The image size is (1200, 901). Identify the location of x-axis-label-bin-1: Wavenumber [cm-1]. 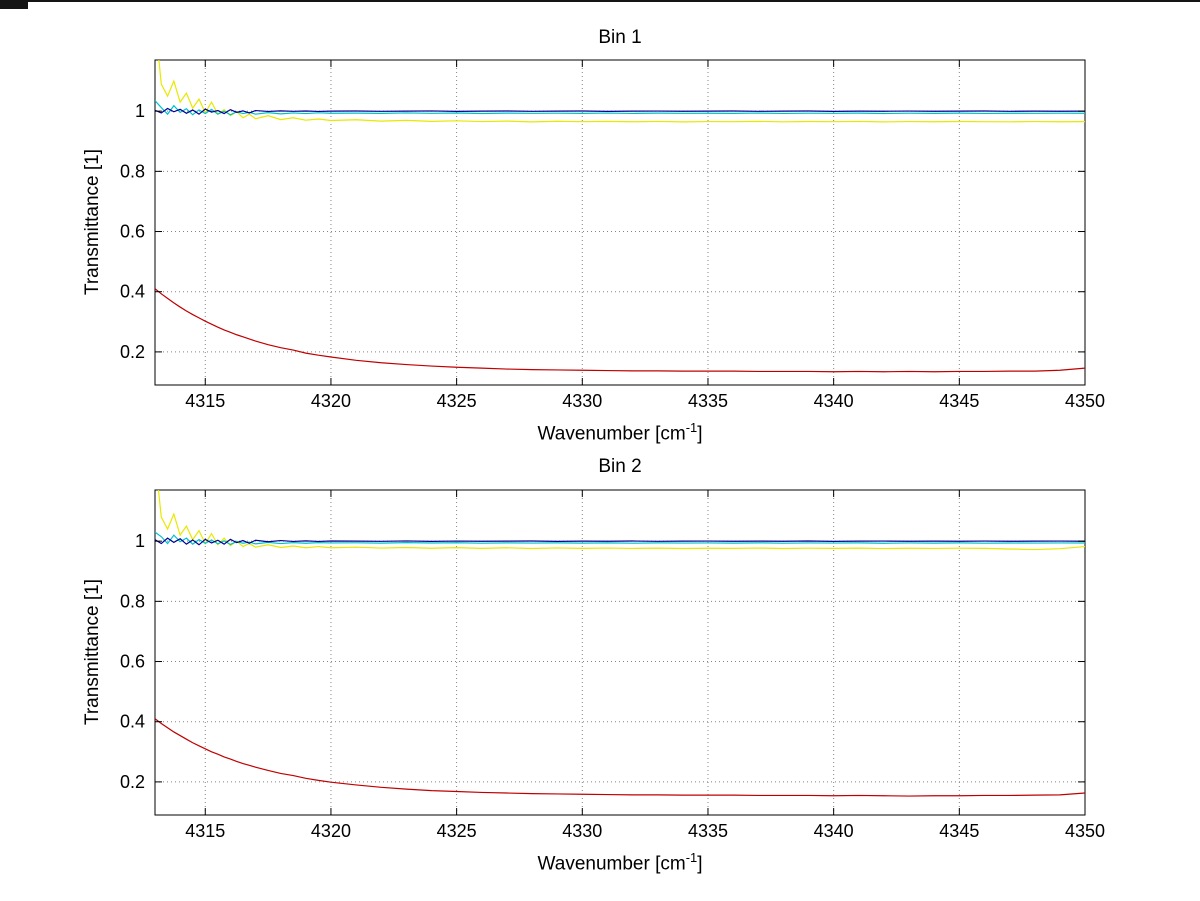
(620, 431).